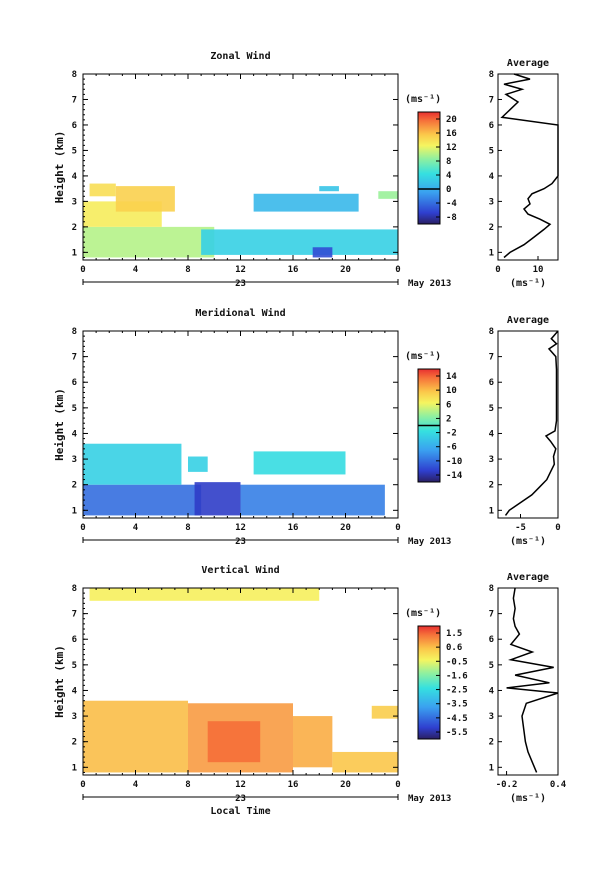  I want to click on average-x-tick-label: 0.4, so click(558, 785).